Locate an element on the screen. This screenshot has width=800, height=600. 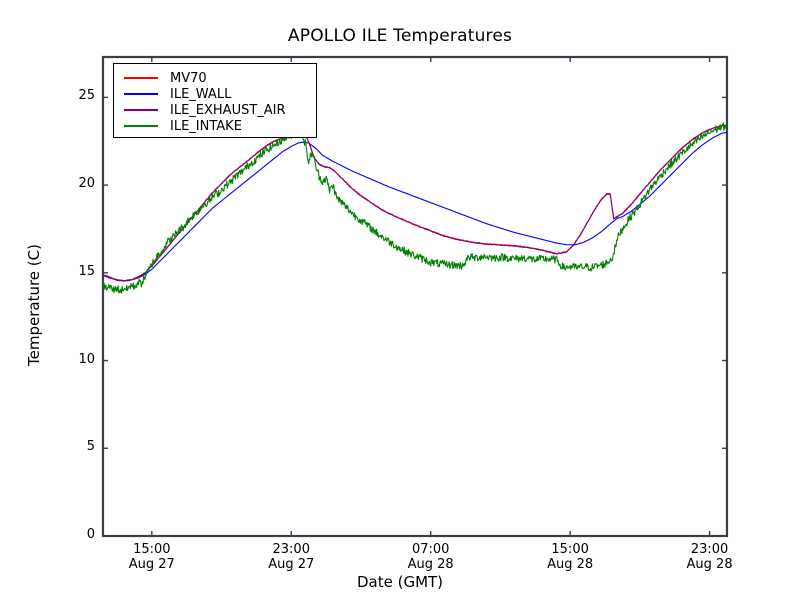
x-tick-label: 15:00 Aug 27 is located at coordinates (152, 557).